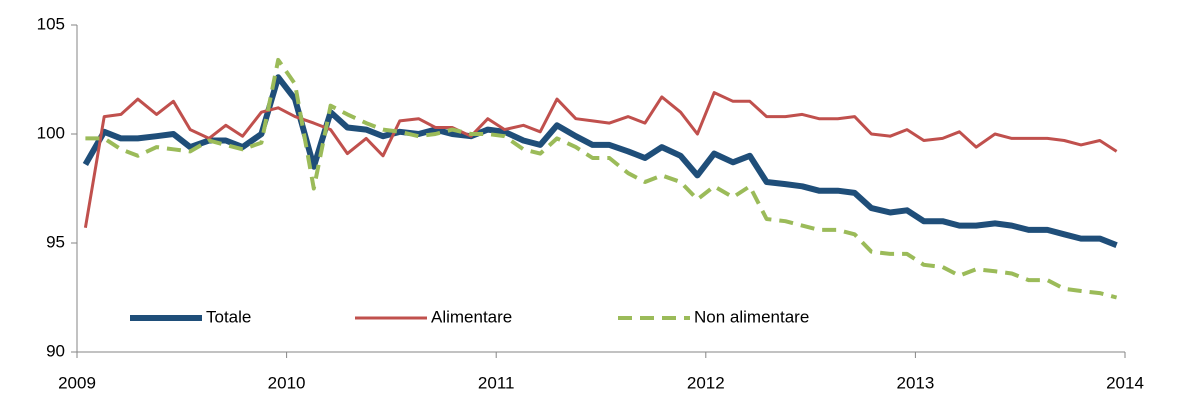 The width and height of the screenshot is (1182, 402). What do you see at coordinates (915, 382) in the screenshot?
I see `x-tick-label: 2013` at bounding box center [915, 382].